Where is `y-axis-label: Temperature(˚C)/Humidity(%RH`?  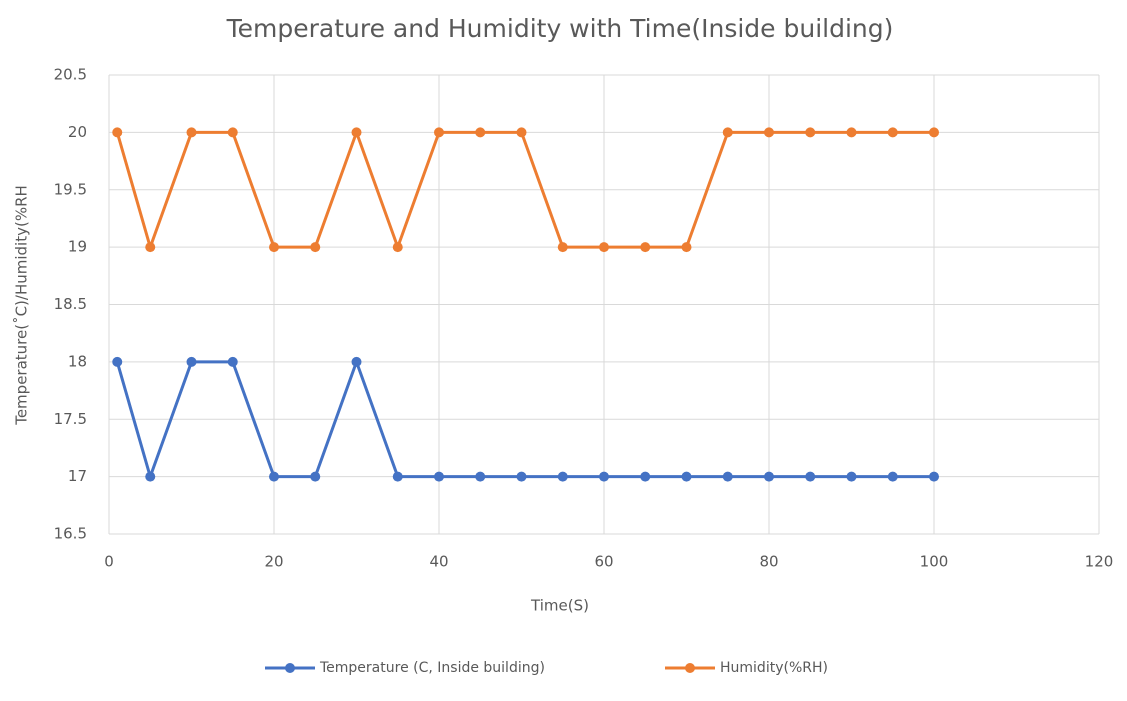 y-axis-label: Temperature(˚C)/Humidity(%RH is located at coordinates (22, 305).